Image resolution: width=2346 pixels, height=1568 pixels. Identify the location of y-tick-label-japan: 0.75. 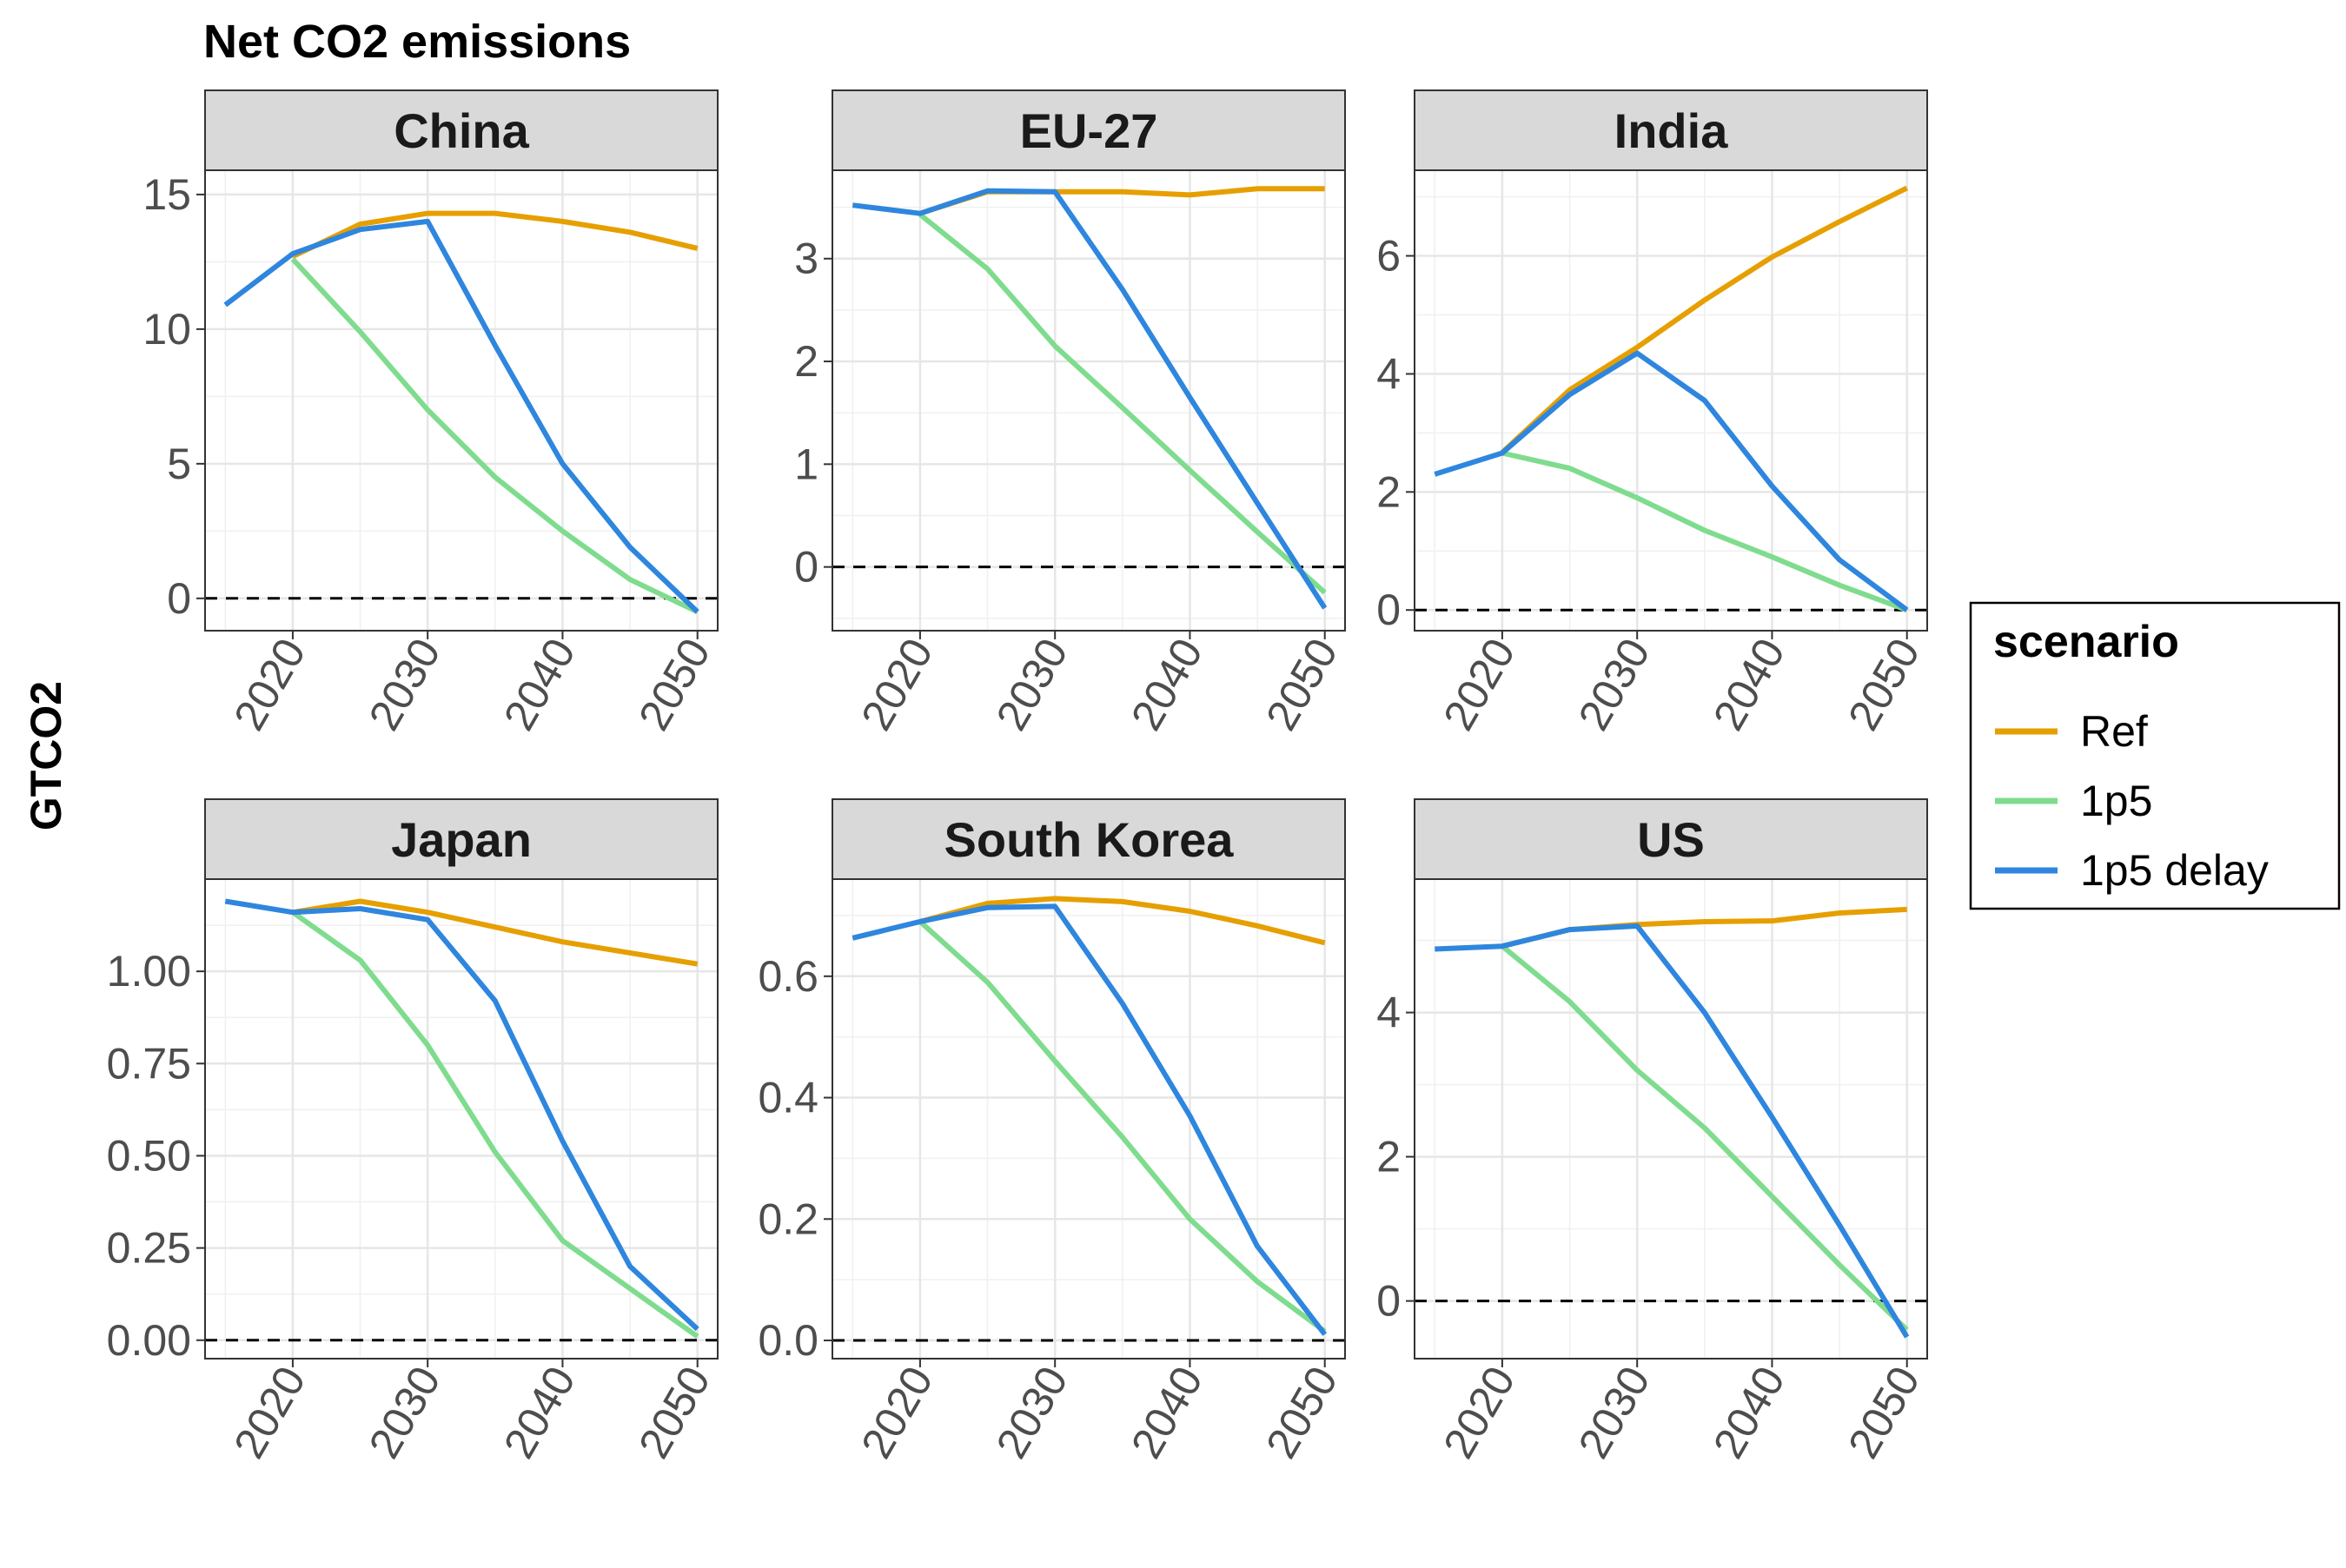
(149, 1063).